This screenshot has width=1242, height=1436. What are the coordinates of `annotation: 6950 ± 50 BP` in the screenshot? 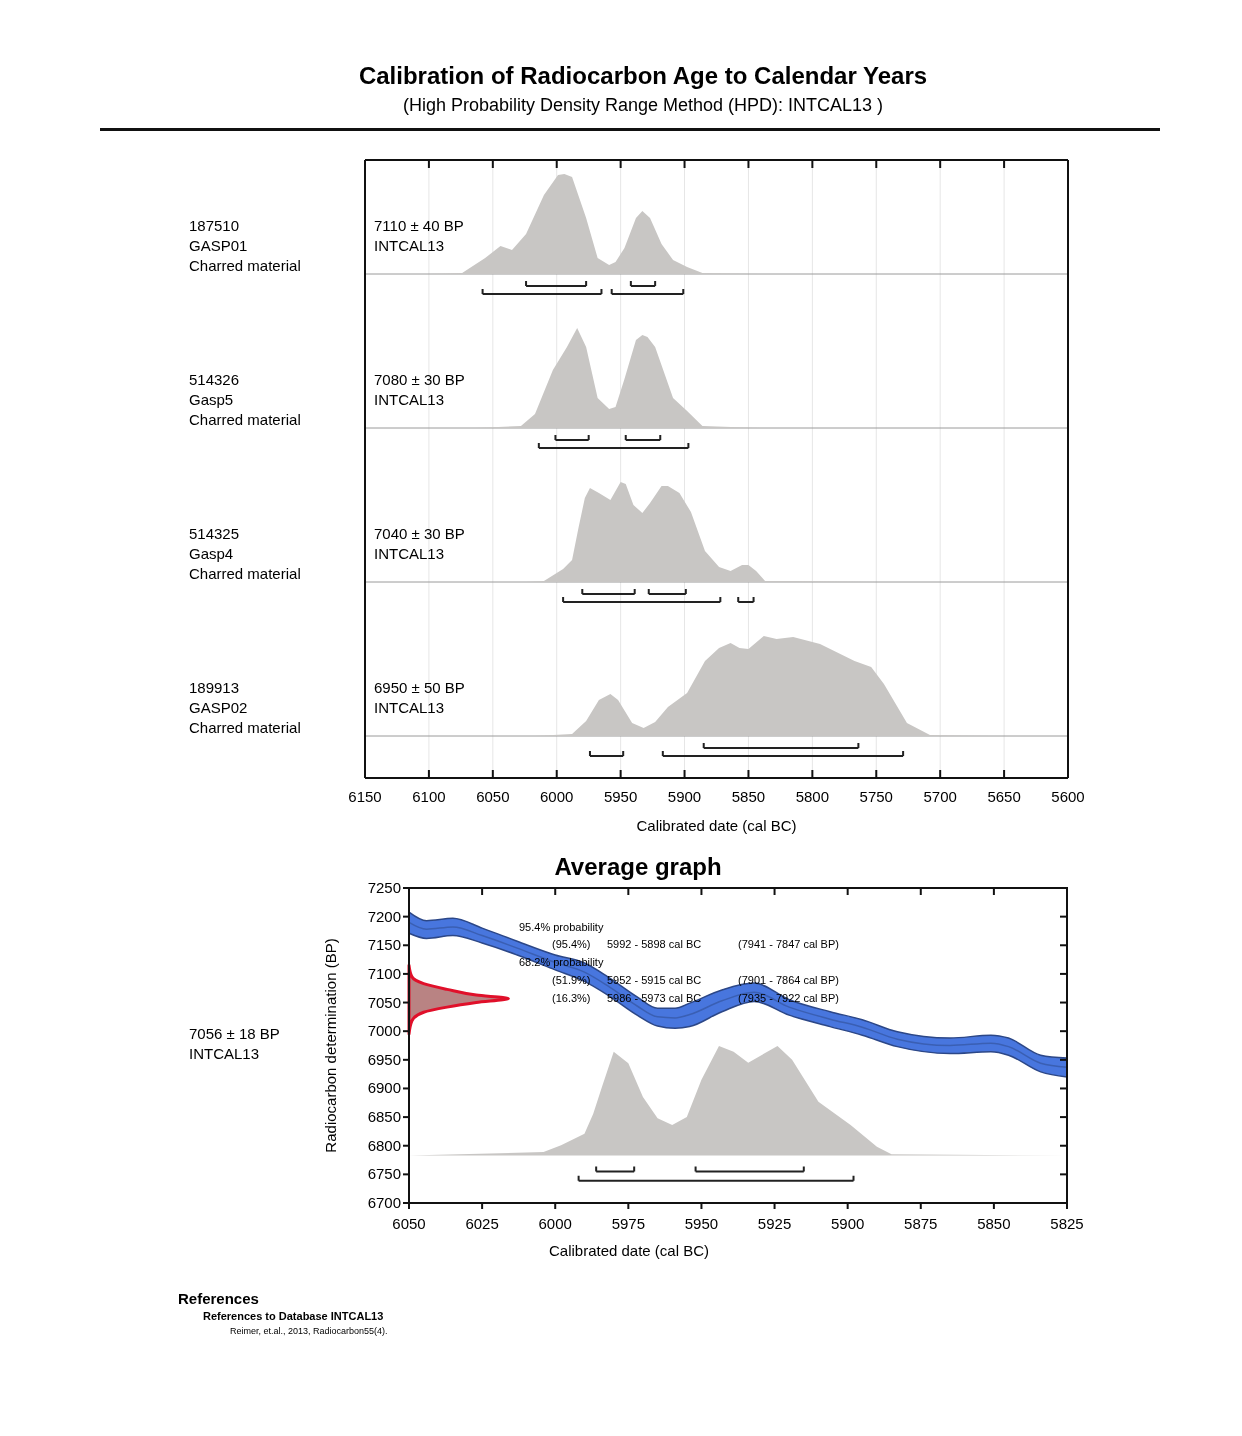 It's located at (419, 687).